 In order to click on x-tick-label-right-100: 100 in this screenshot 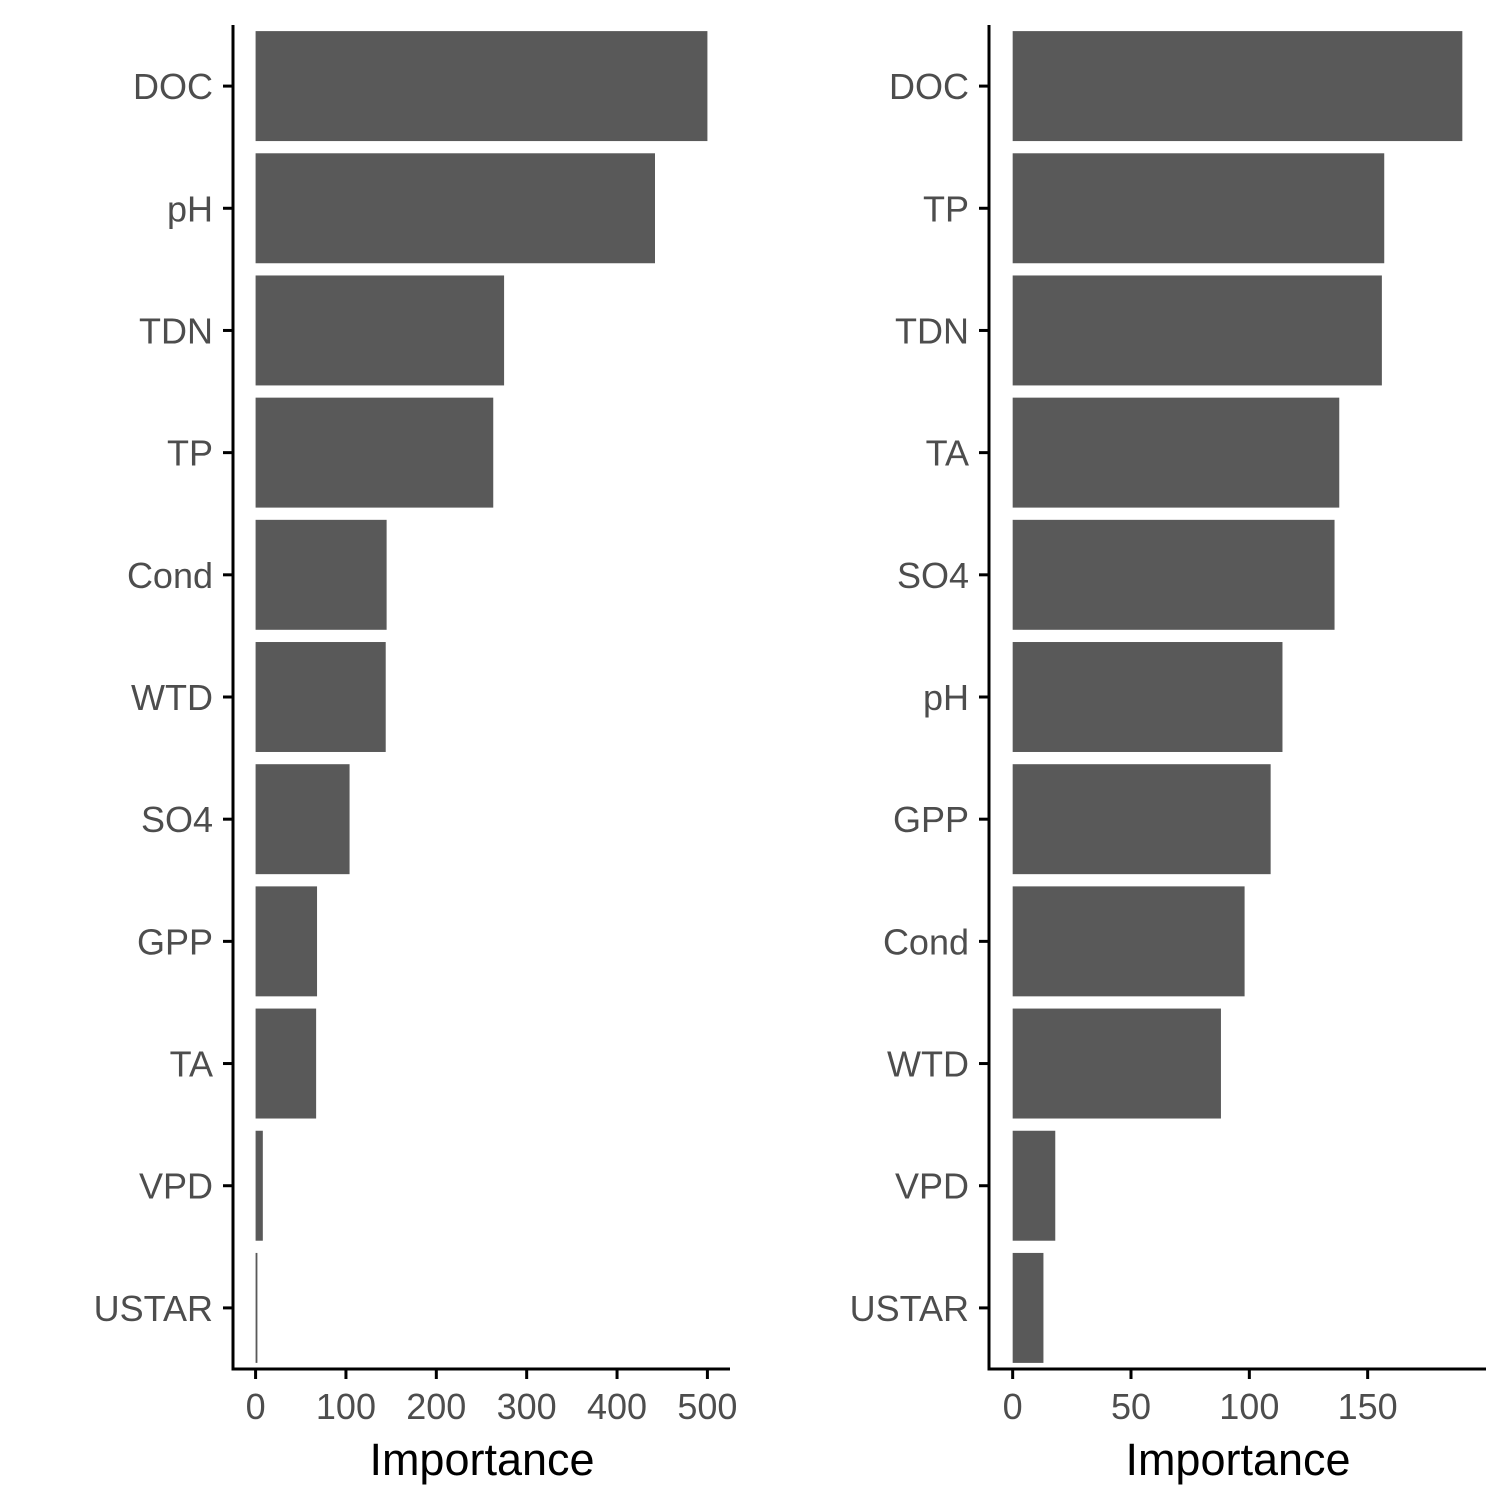, I will do `click(1249, 1406)`.